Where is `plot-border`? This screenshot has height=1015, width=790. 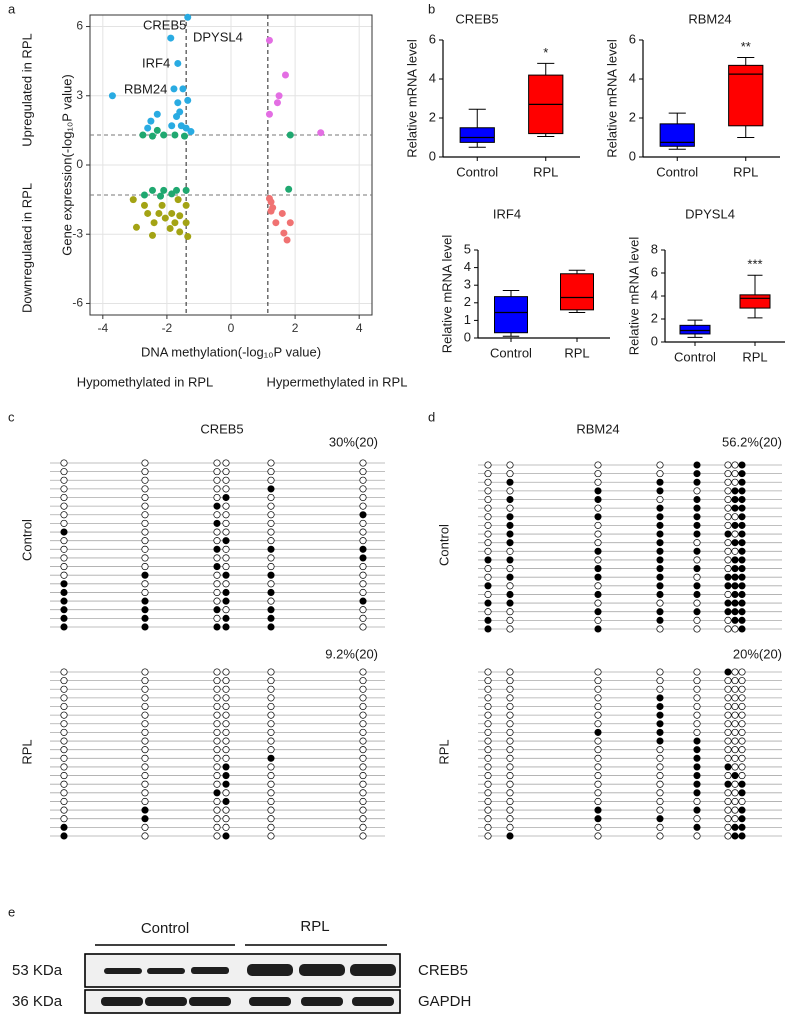 plot-border is located at coordinates (231, 165).